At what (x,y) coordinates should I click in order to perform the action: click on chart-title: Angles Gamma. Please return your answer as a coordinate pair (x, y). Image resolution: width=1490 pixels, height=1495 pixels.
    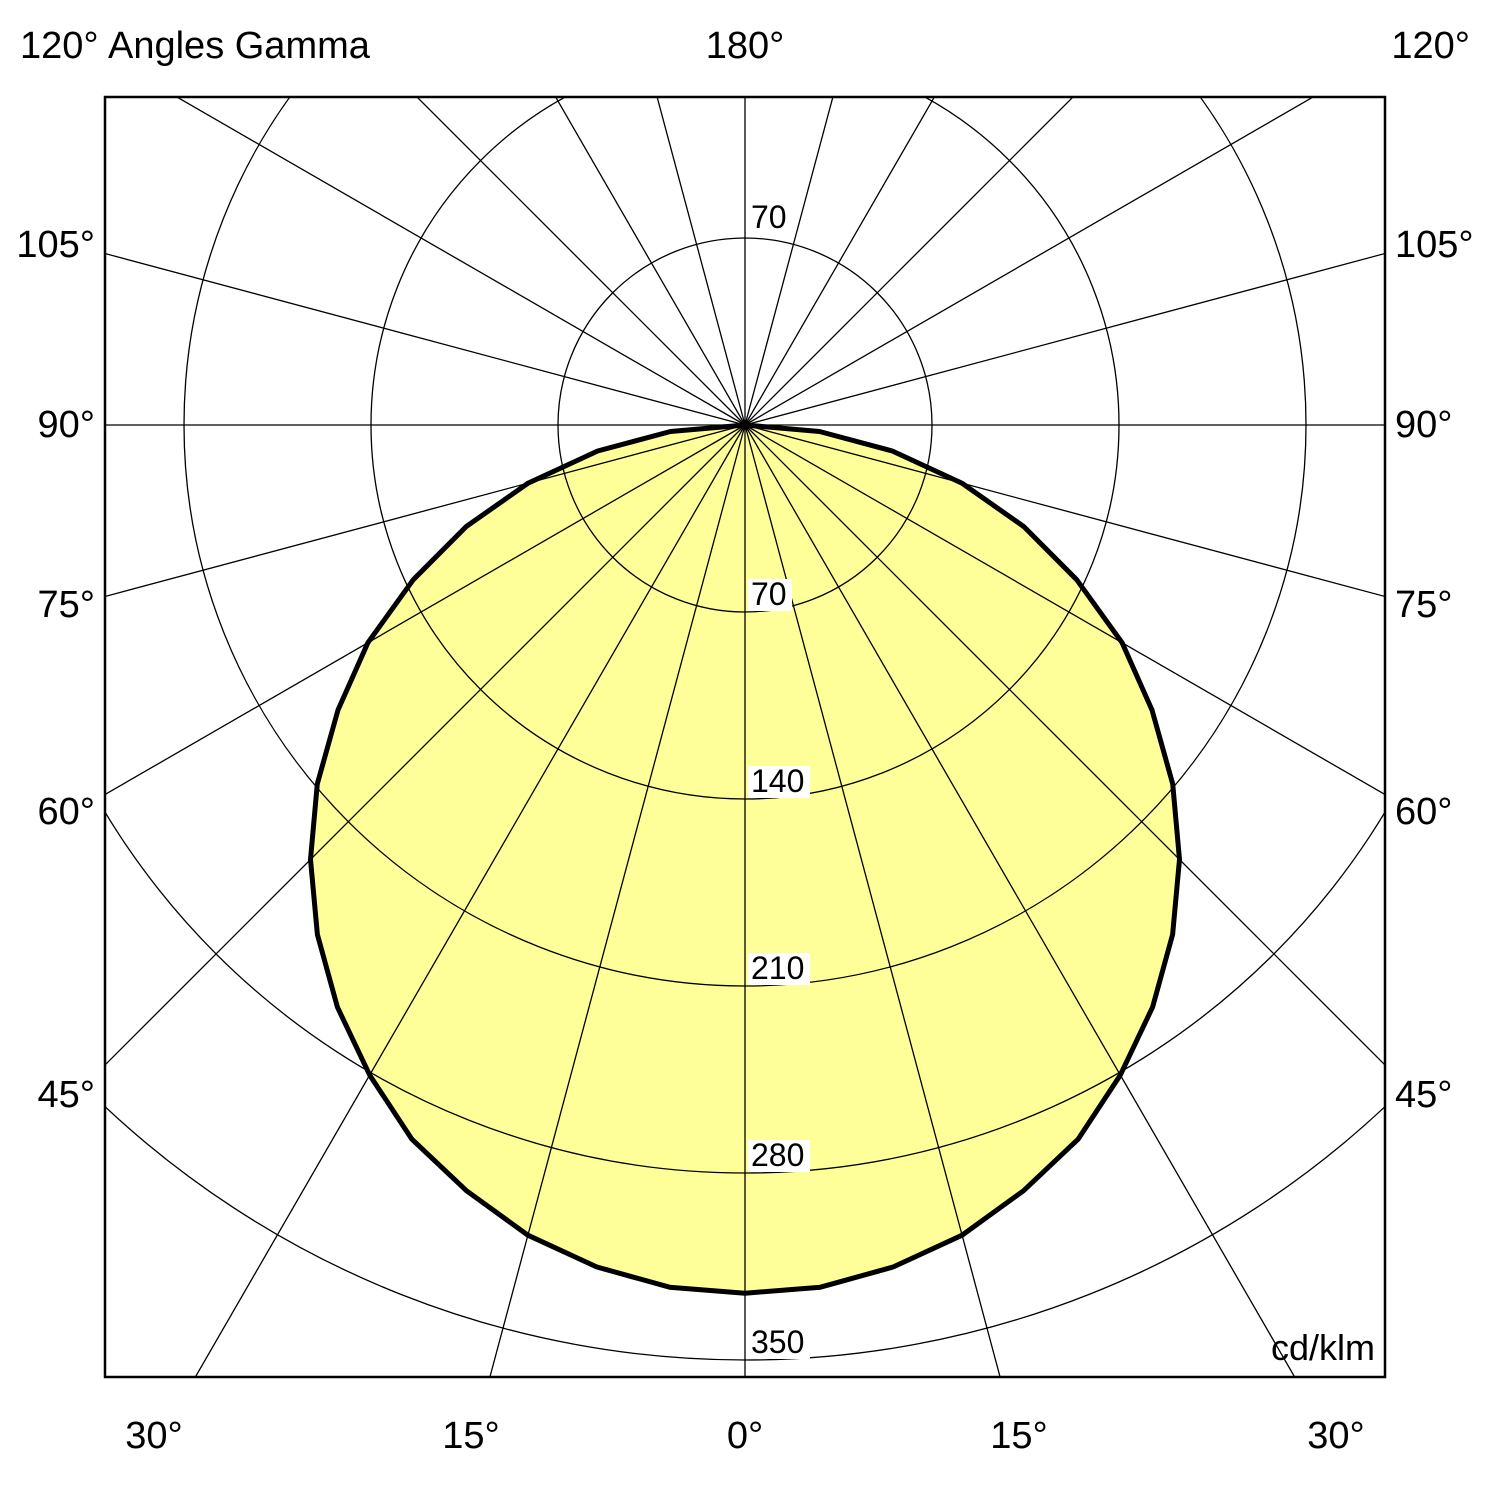
    Looking at the image, I should click on (239, 46).